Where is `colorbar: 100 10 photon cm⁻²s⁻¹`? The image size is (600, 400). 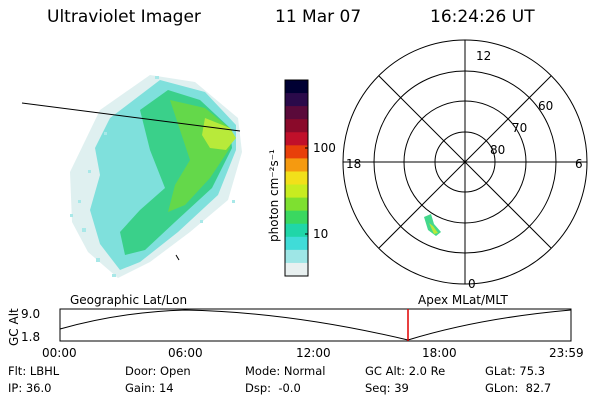 colorbar: 100 10 photon cm⁻²s⁻¹ is located at coordinates (301, 178).